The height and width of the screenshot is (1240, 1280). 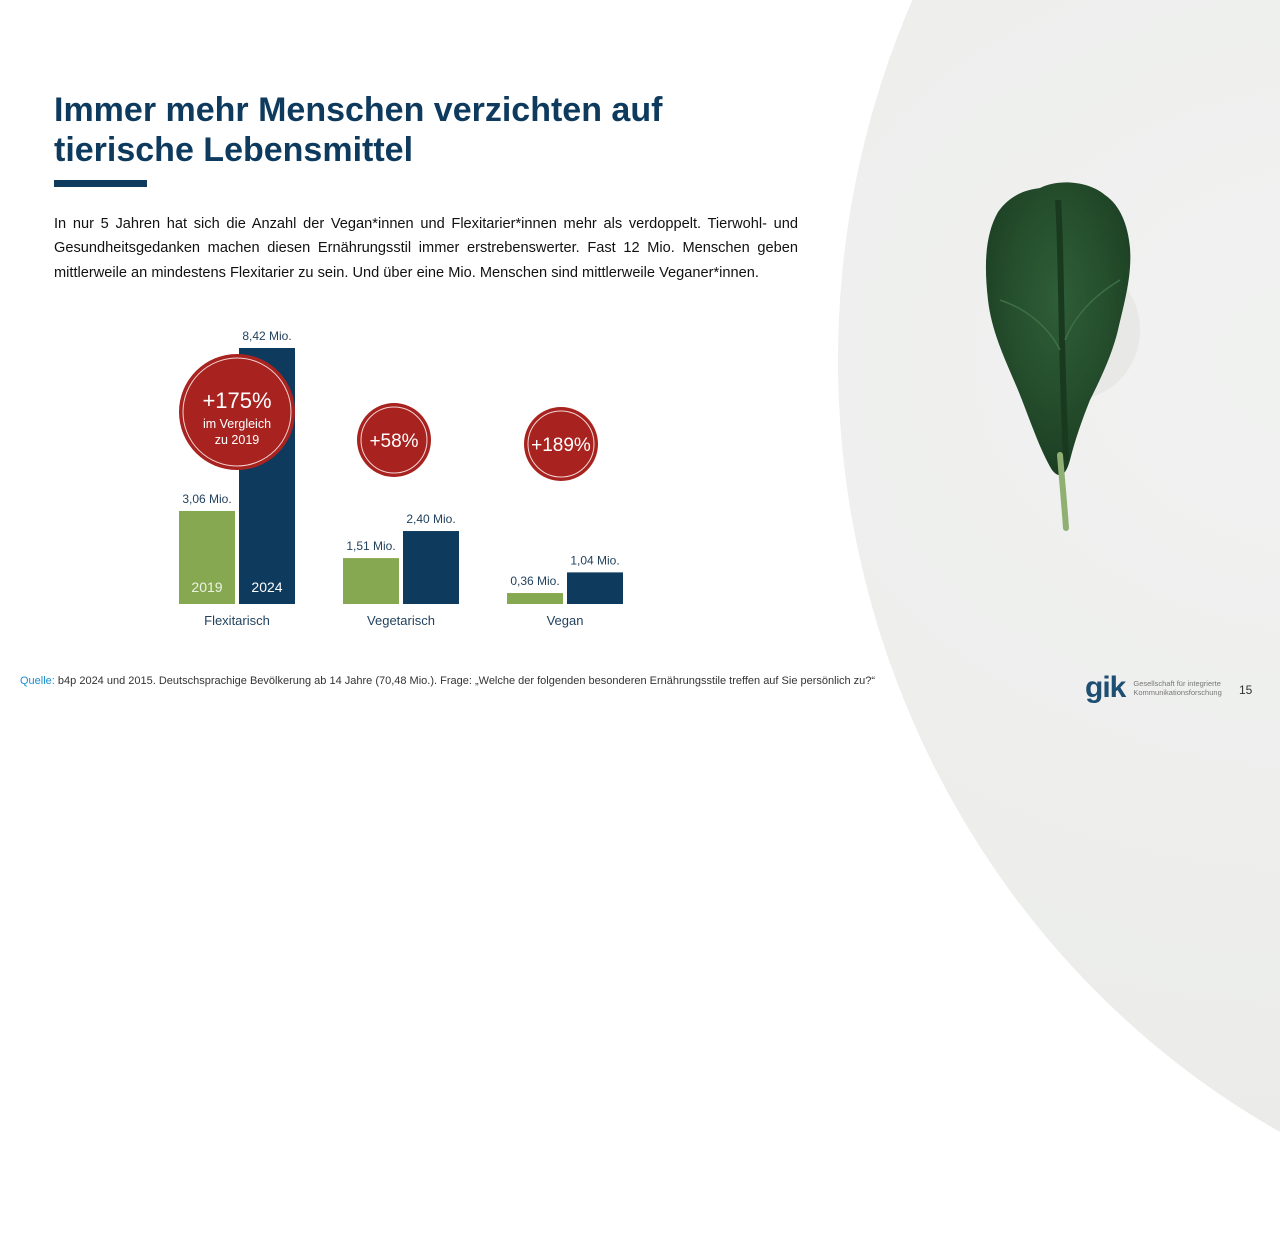 What do you see at coordinates (535, 598) in the screenshot?
I see `bar-2019-vegan` at bounding box center [535, 598].